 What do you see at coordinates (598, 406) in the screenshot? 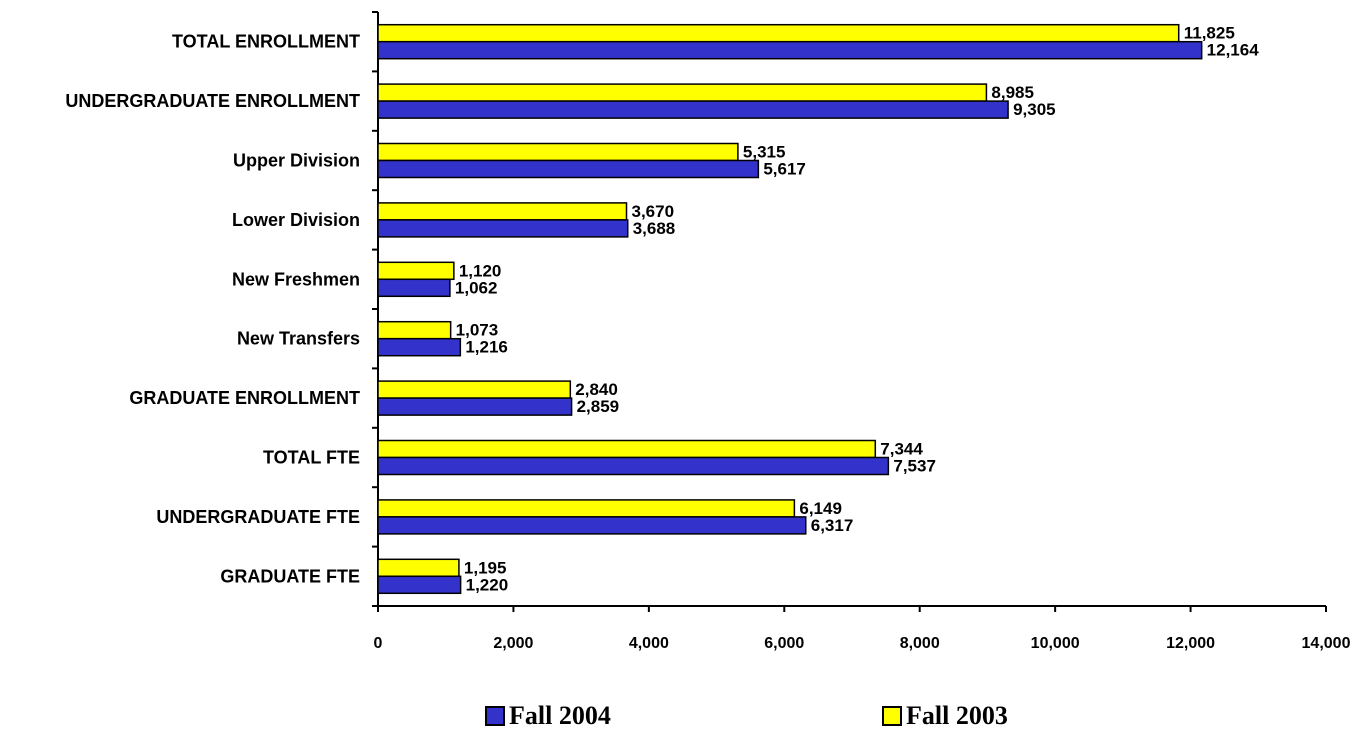
I see `data-label-fall-2004-graduate-enrollment: 2,859` at bounding box center [598, 406].